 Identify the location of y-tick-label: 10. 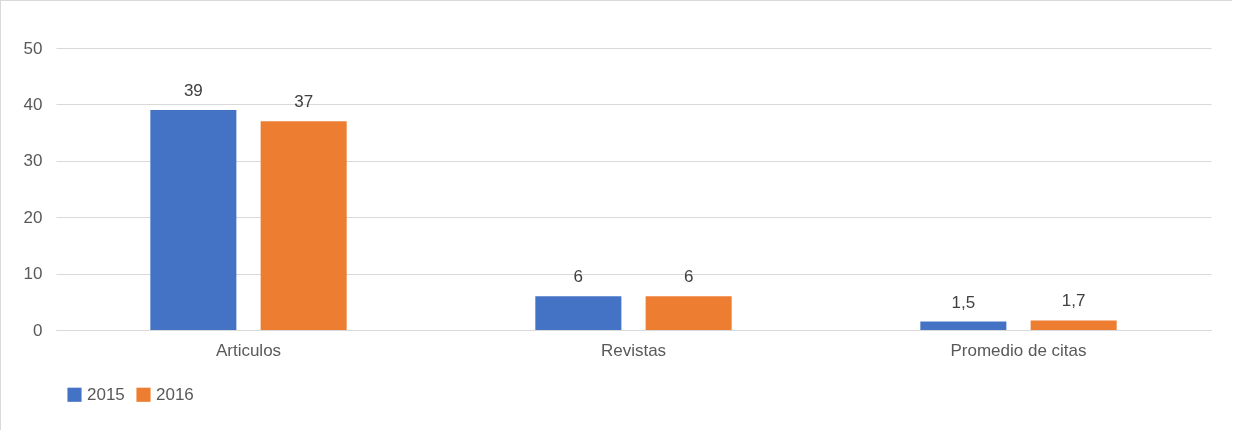
(33, 274).